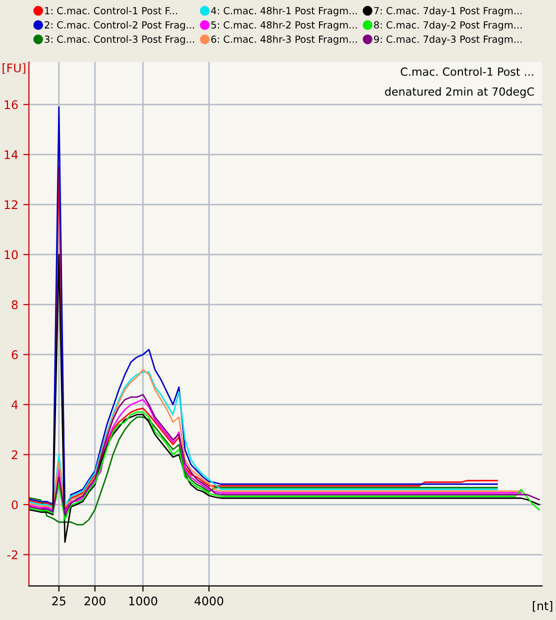 This screenshot has height=620, width=556. Describe the element at coordinates (15, 455) in the screenshot. I see `y-tick-label: 2` at that location.